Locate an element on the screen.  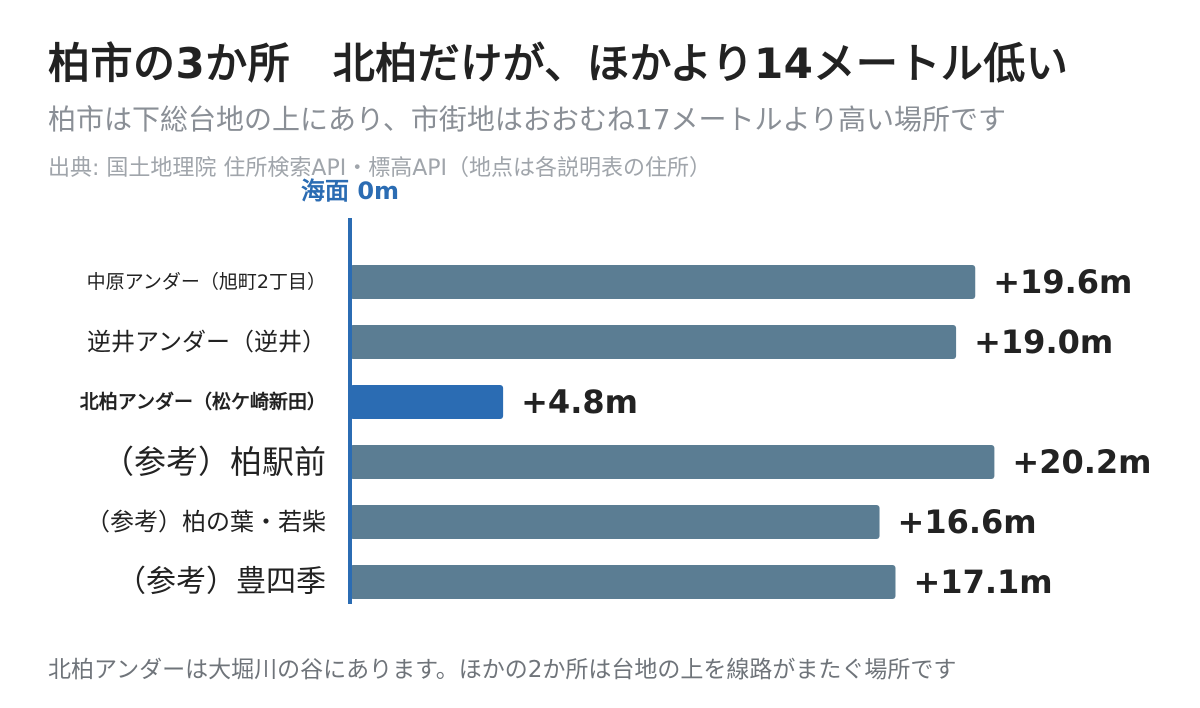
category-label-2: 北柏アンダー（松ケ崎新田） is located at coordinates (203, 401).